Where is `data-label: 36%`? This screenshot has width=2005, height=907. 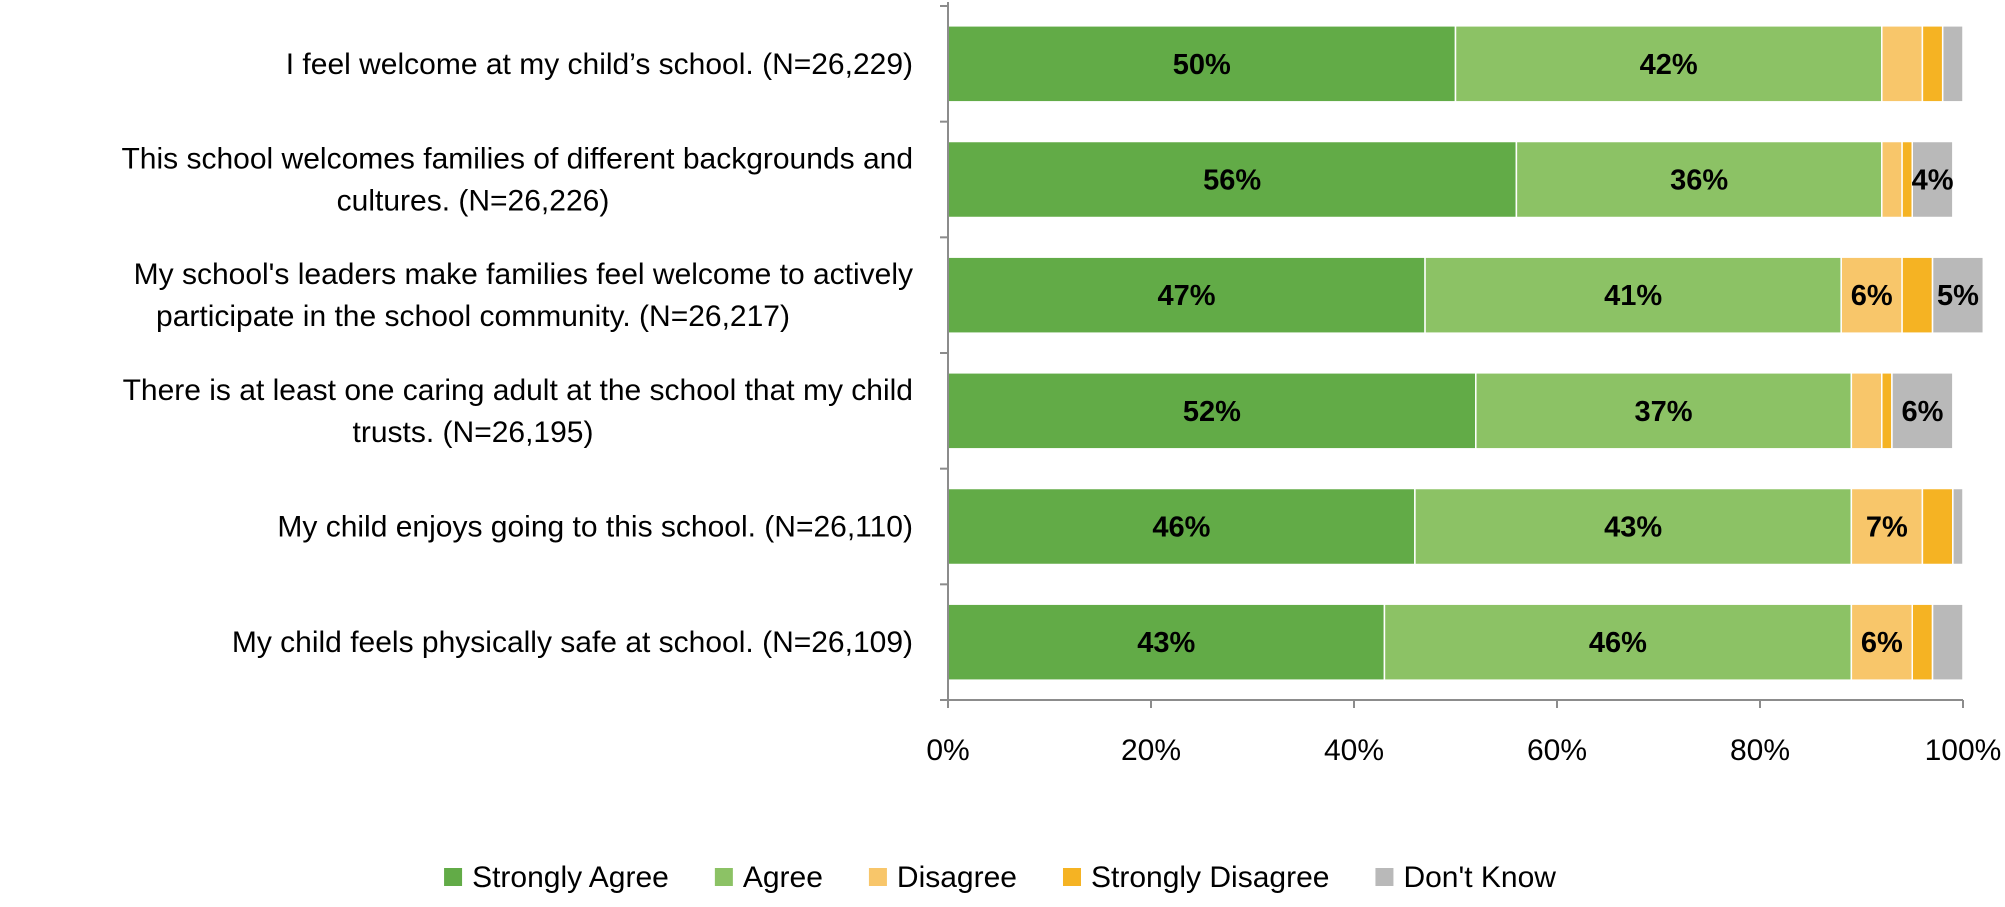 data-label: 36% is located at coordinates (1699, 181).